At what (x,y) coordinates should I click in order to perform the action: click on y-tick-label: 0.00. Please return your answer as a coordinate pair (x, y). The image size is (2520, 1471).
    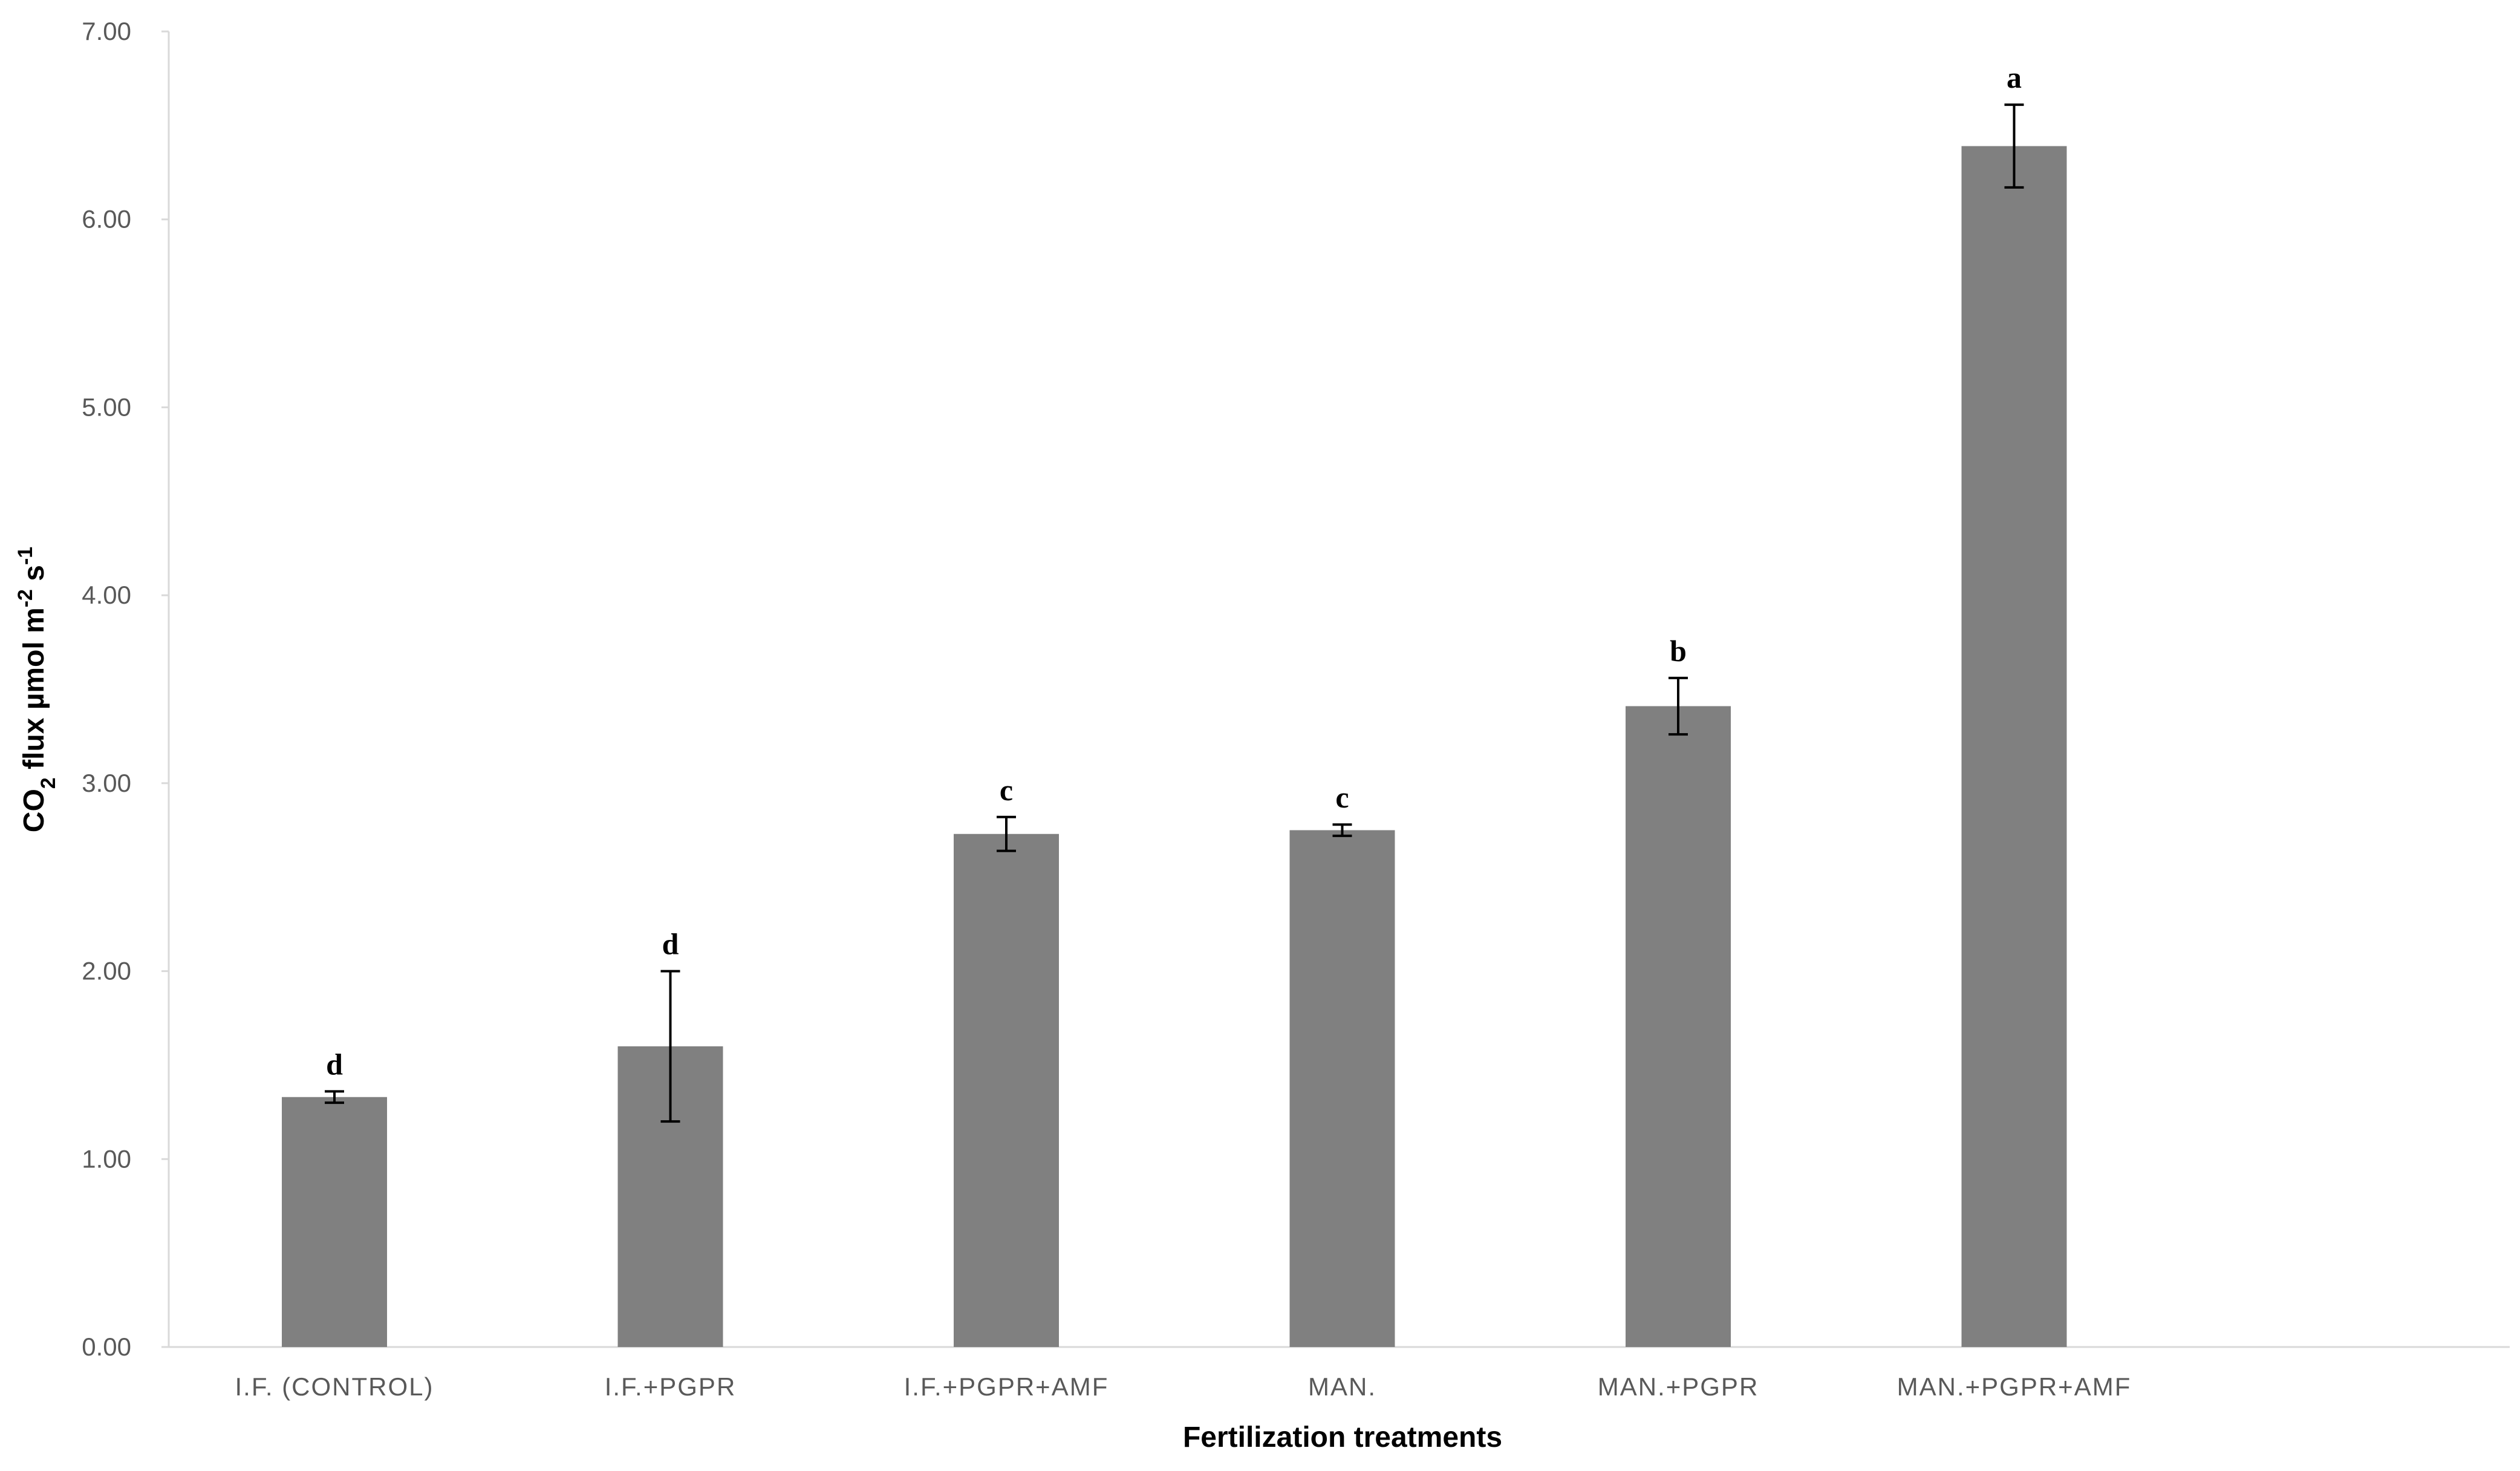
    Looking at the image, I should click on (106, 1346).